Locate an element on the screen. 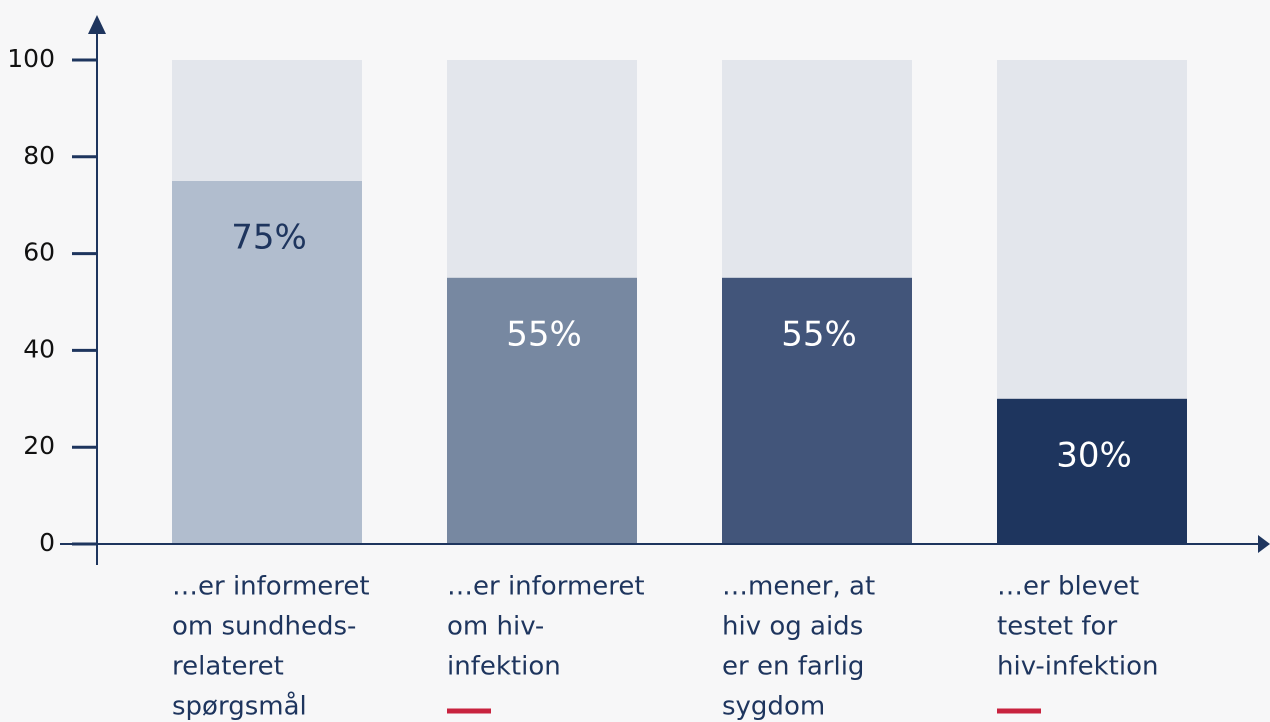 The height and width of the screenshot is (722, 1270). x-tick-label: hiv-infektion is located at coordinates (1077, 667).